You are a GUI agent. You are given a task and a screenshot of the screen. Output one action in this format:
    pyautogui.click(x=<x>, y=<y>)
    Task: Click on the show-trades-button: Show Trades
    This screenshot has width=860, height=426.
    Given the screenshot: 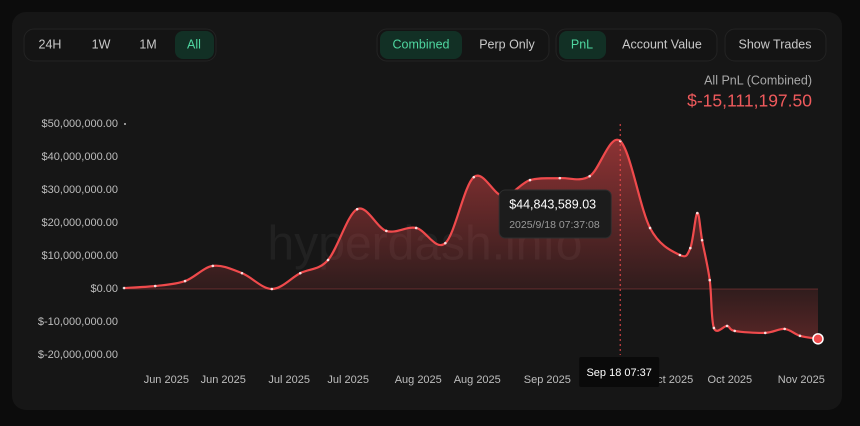 What is the action you would take?
    pyautogui.click(x=775, y=44)
    